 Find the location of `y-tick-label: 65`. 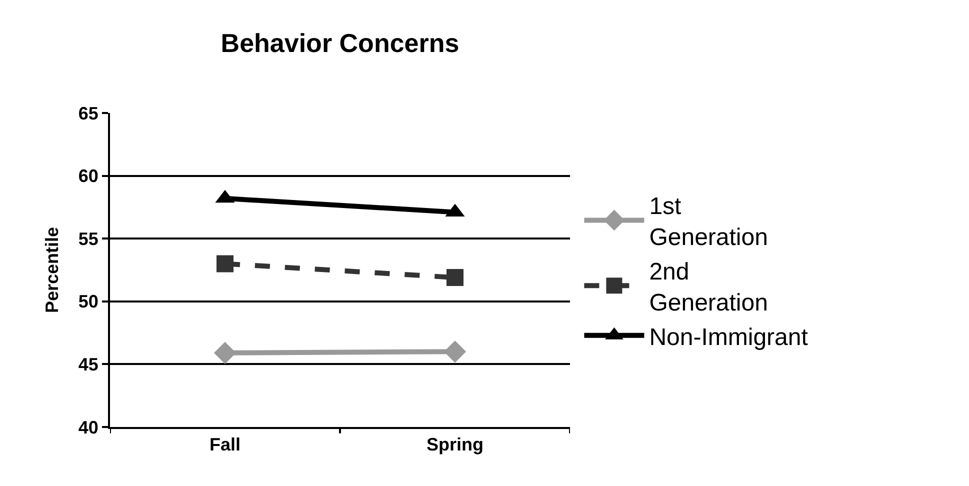

y-tick-label: 65 is located at coordinates (88, 113).